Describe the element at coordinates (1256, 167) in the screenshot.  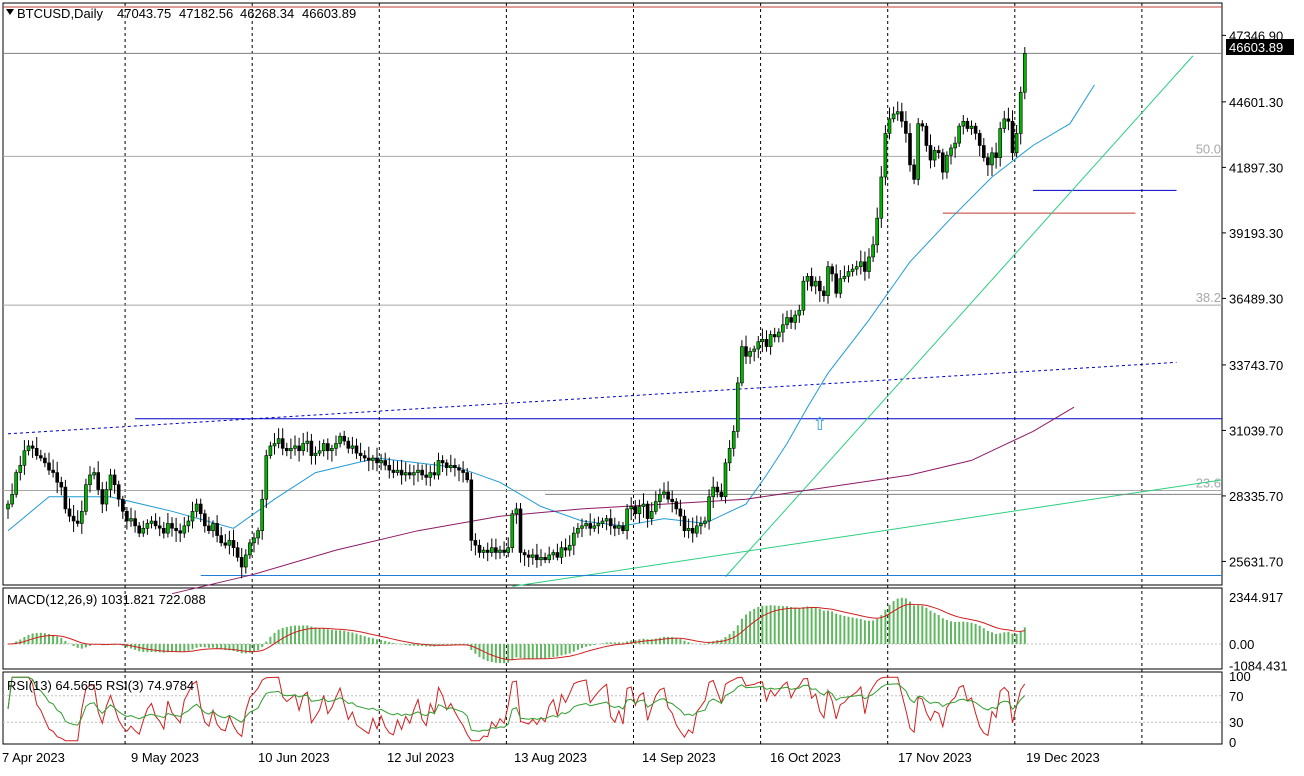
I see `price-tick-label: 41897.30` at that location.